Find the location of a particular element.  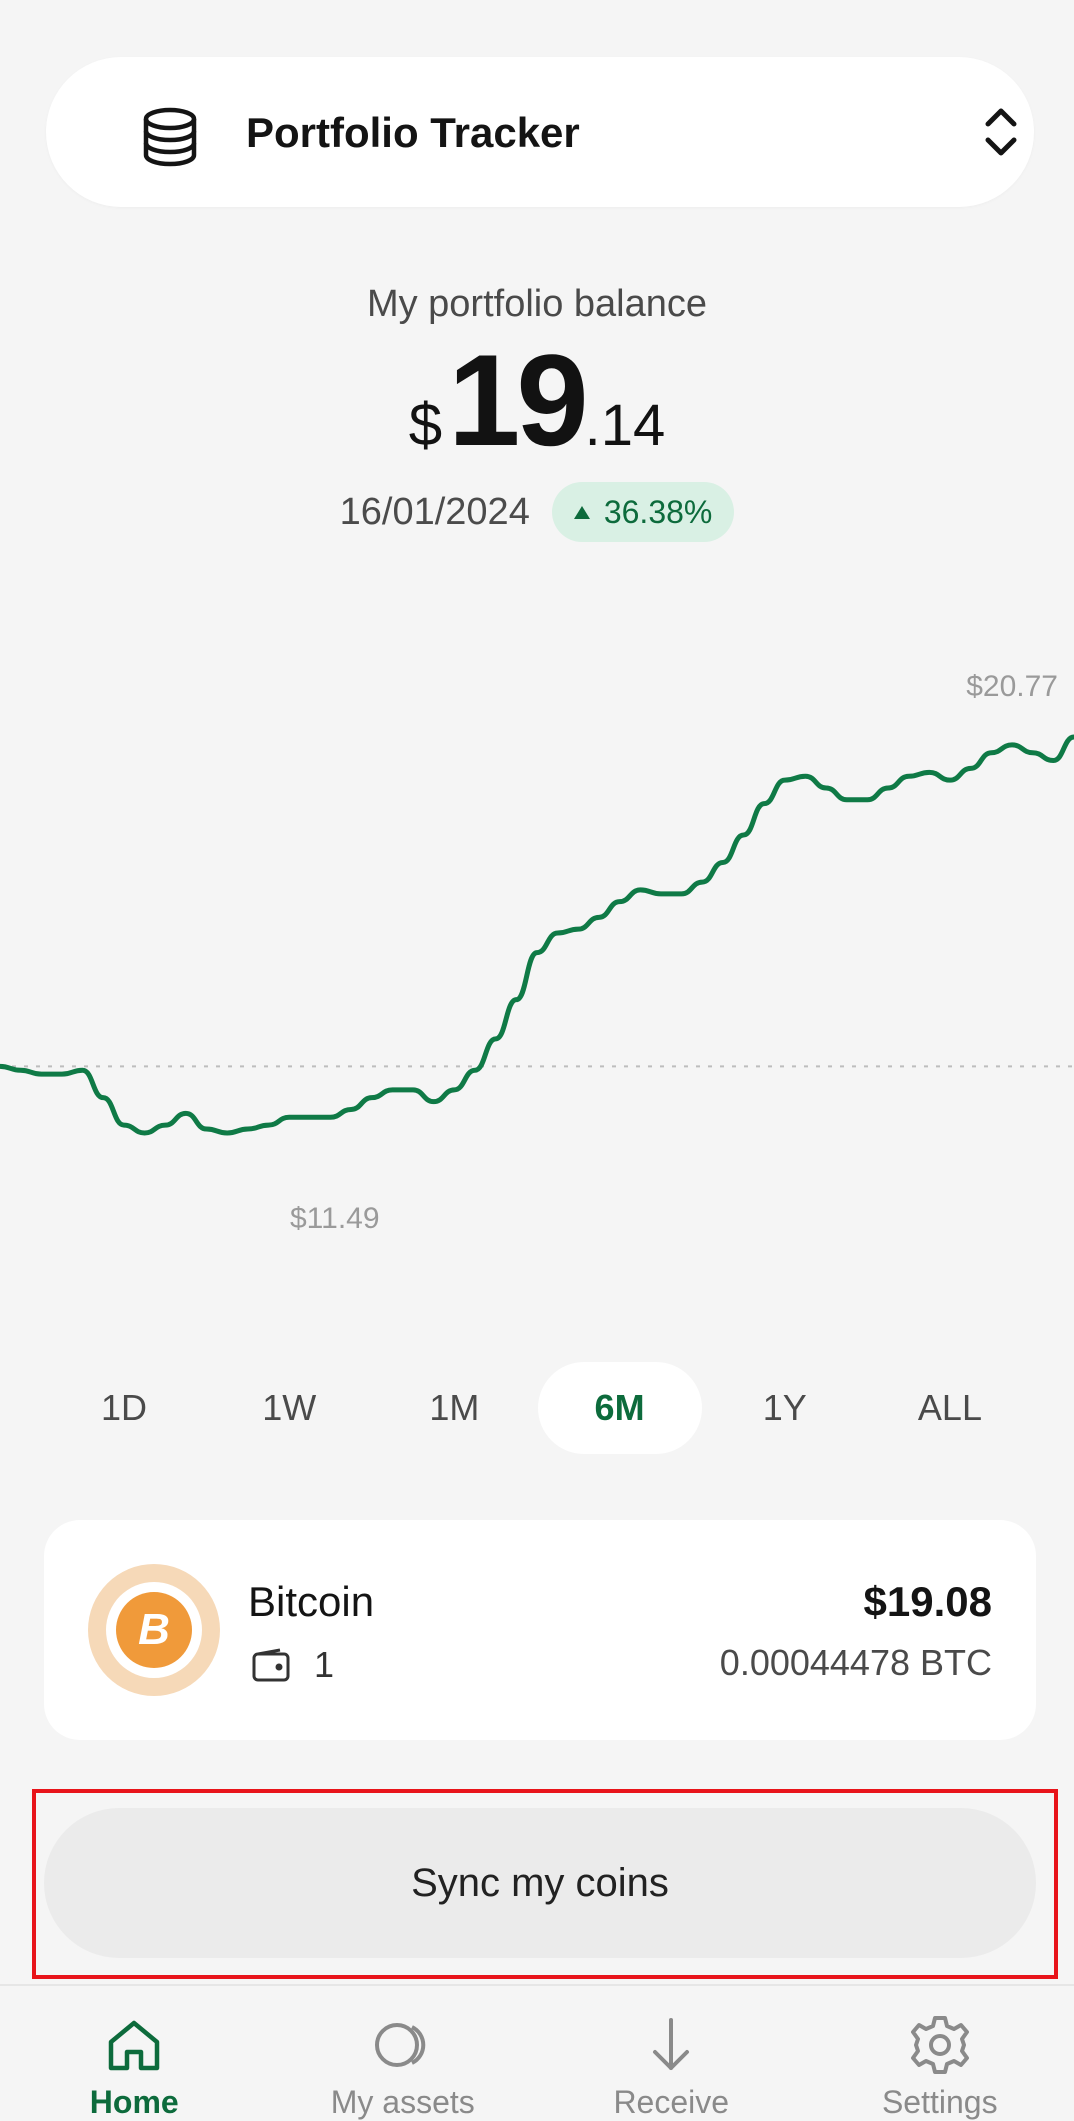

portfolio-selector: Portfolio Tracker is located at coordinates (540, 132).